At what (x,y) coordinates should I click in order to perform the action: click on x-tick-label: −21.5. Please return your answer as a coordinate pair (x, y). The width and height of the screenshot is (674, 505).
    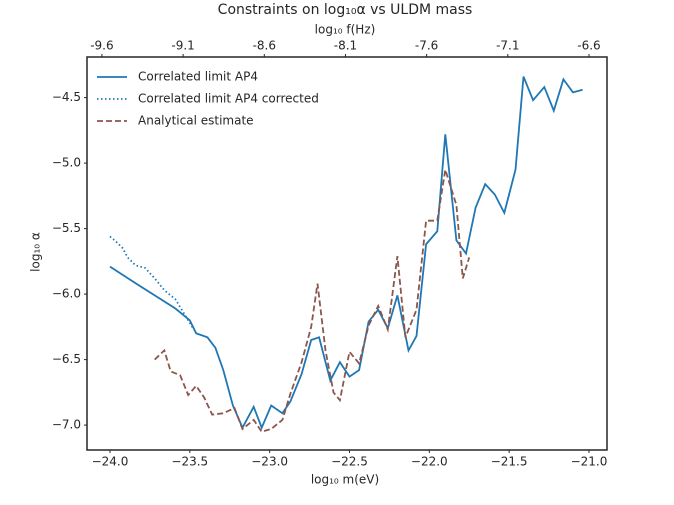
    Looking at the image, I should click on (509, 462).